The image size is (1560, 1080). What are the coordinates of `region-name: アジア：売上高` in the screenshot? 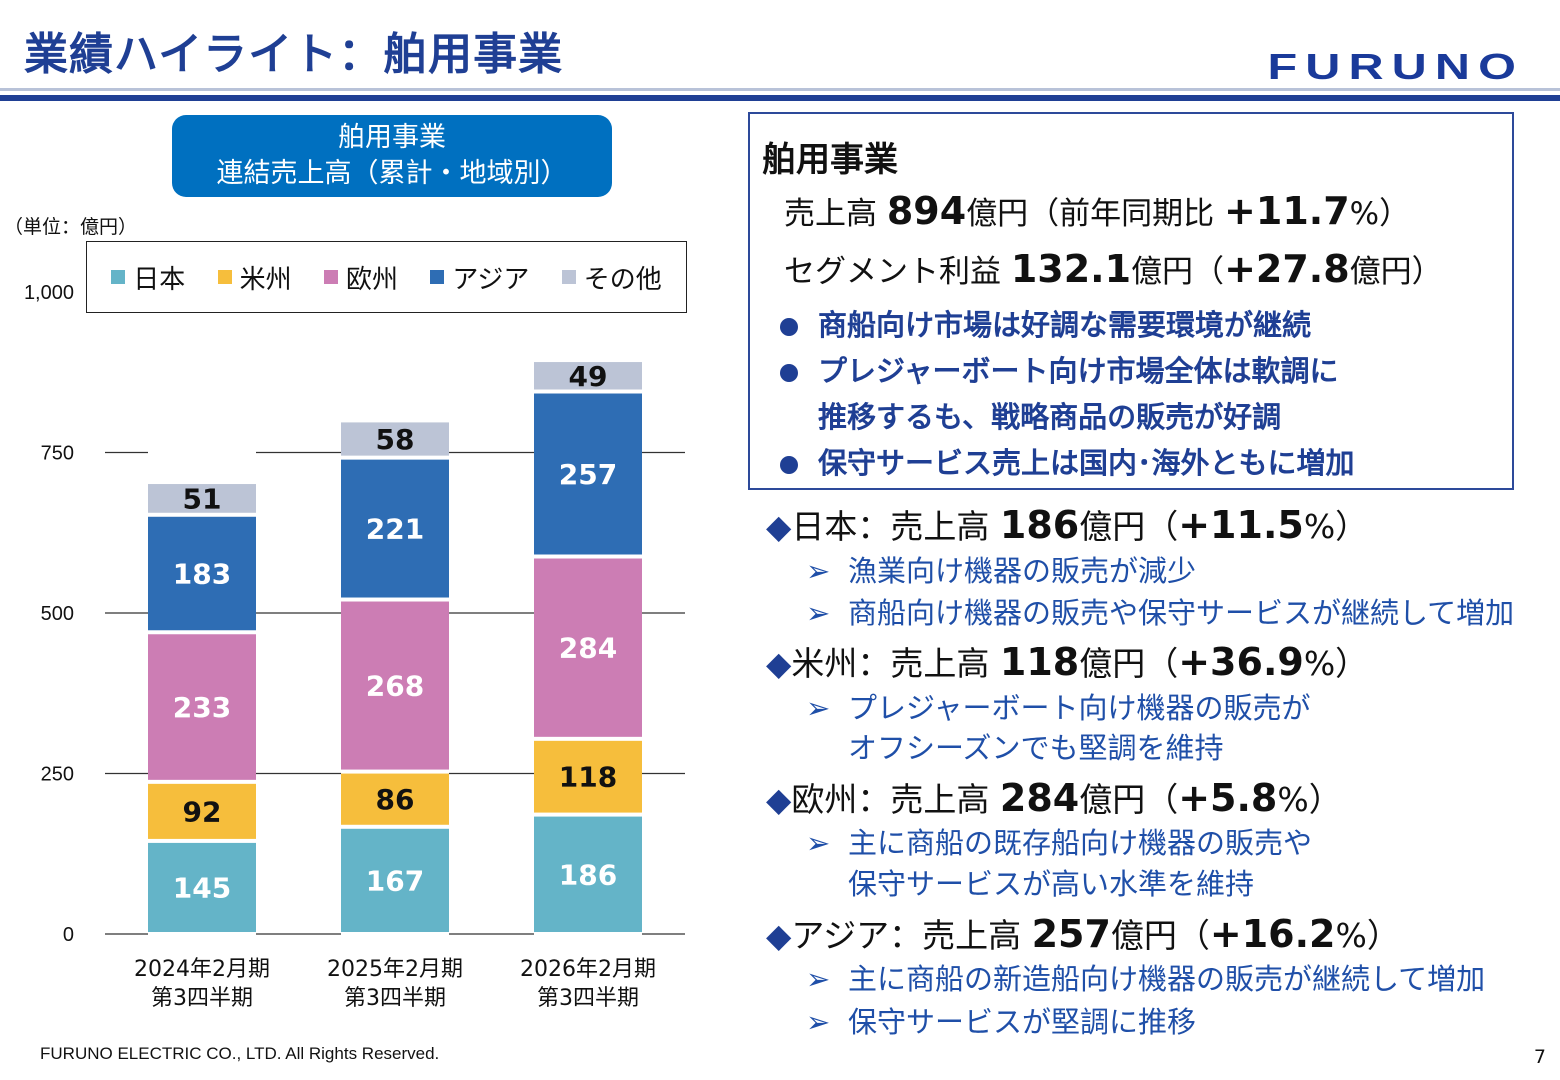 It's located at (911, 935).